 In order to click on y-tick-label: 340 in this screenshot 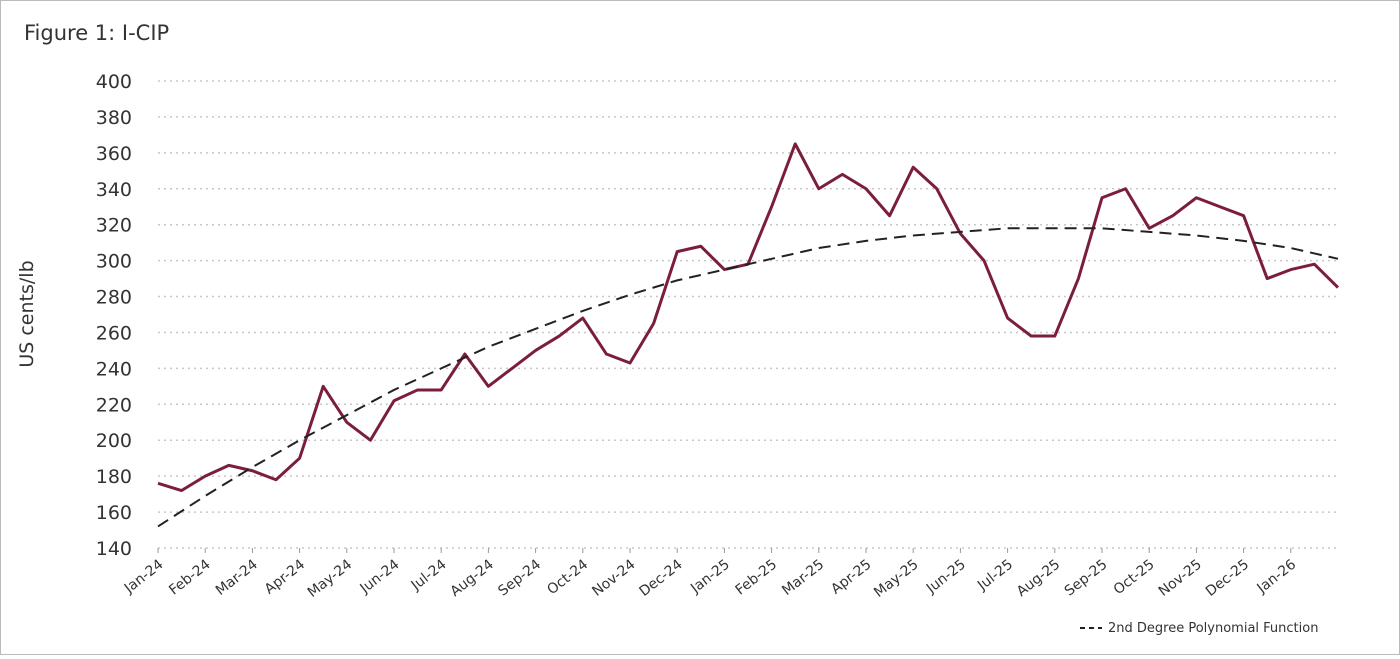, I will do `click(114, 190)`.